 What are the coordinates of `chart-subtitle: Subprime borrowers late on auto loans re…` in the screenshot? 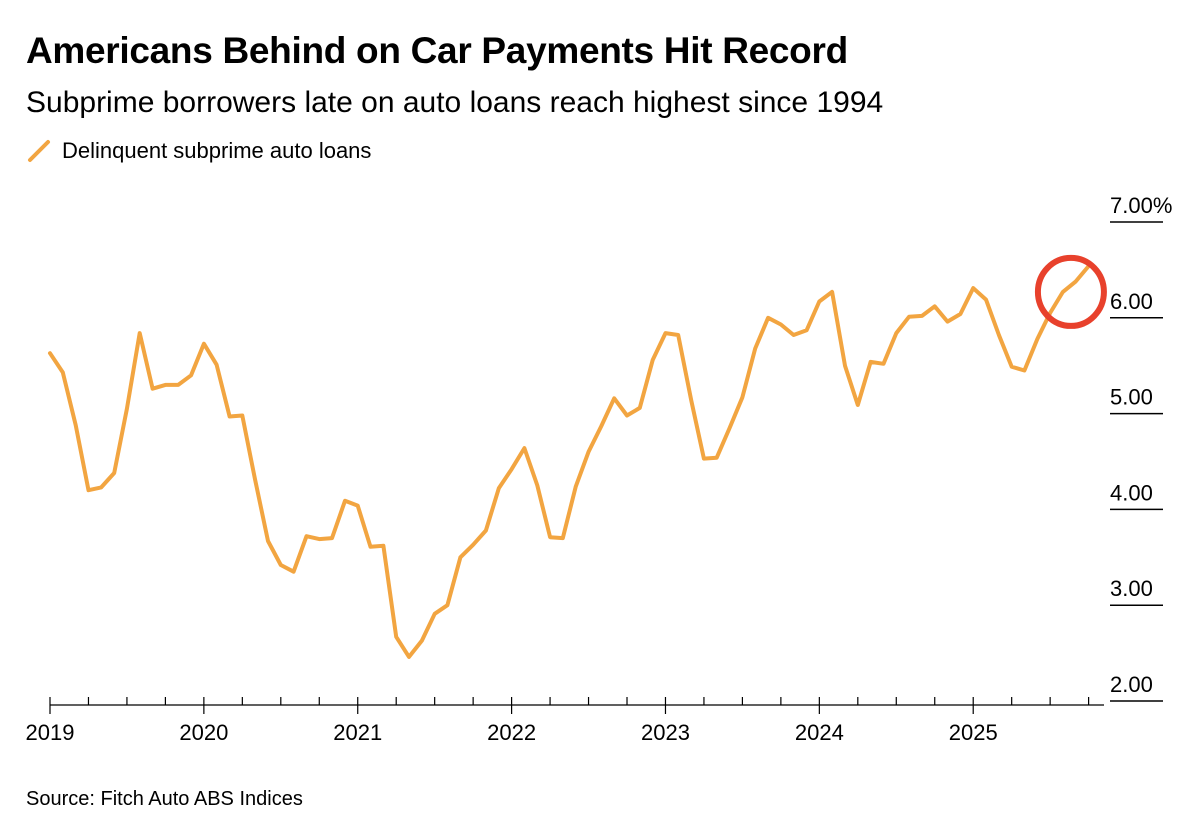 It's located at (455, 102).